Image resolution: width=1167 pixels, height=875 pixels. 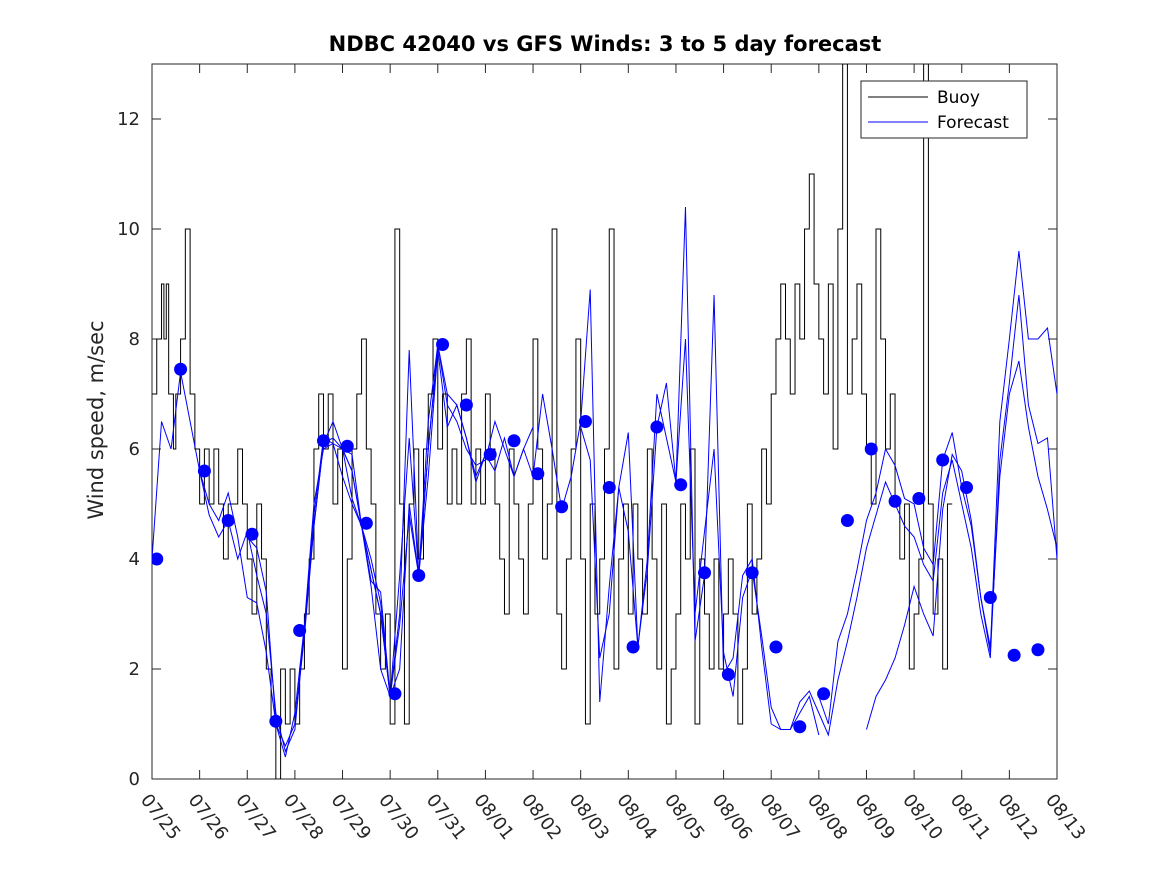 I want to click on legend-box, so click(x=944, y=109).